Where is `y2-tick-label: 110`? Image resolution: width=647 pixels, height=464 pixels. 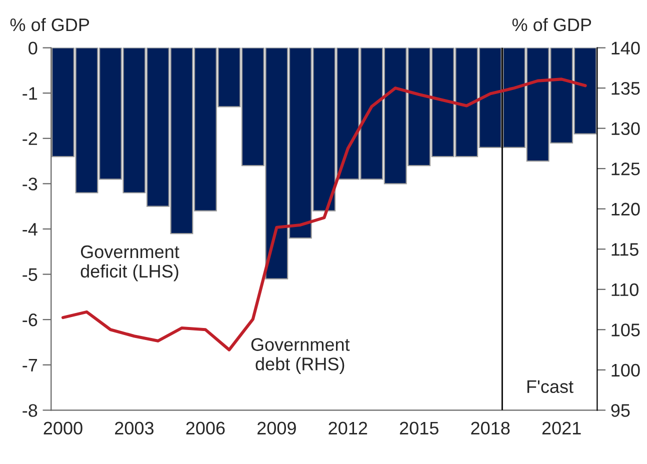 y2-tick-label: 110 is located at coordinates (625, 289).